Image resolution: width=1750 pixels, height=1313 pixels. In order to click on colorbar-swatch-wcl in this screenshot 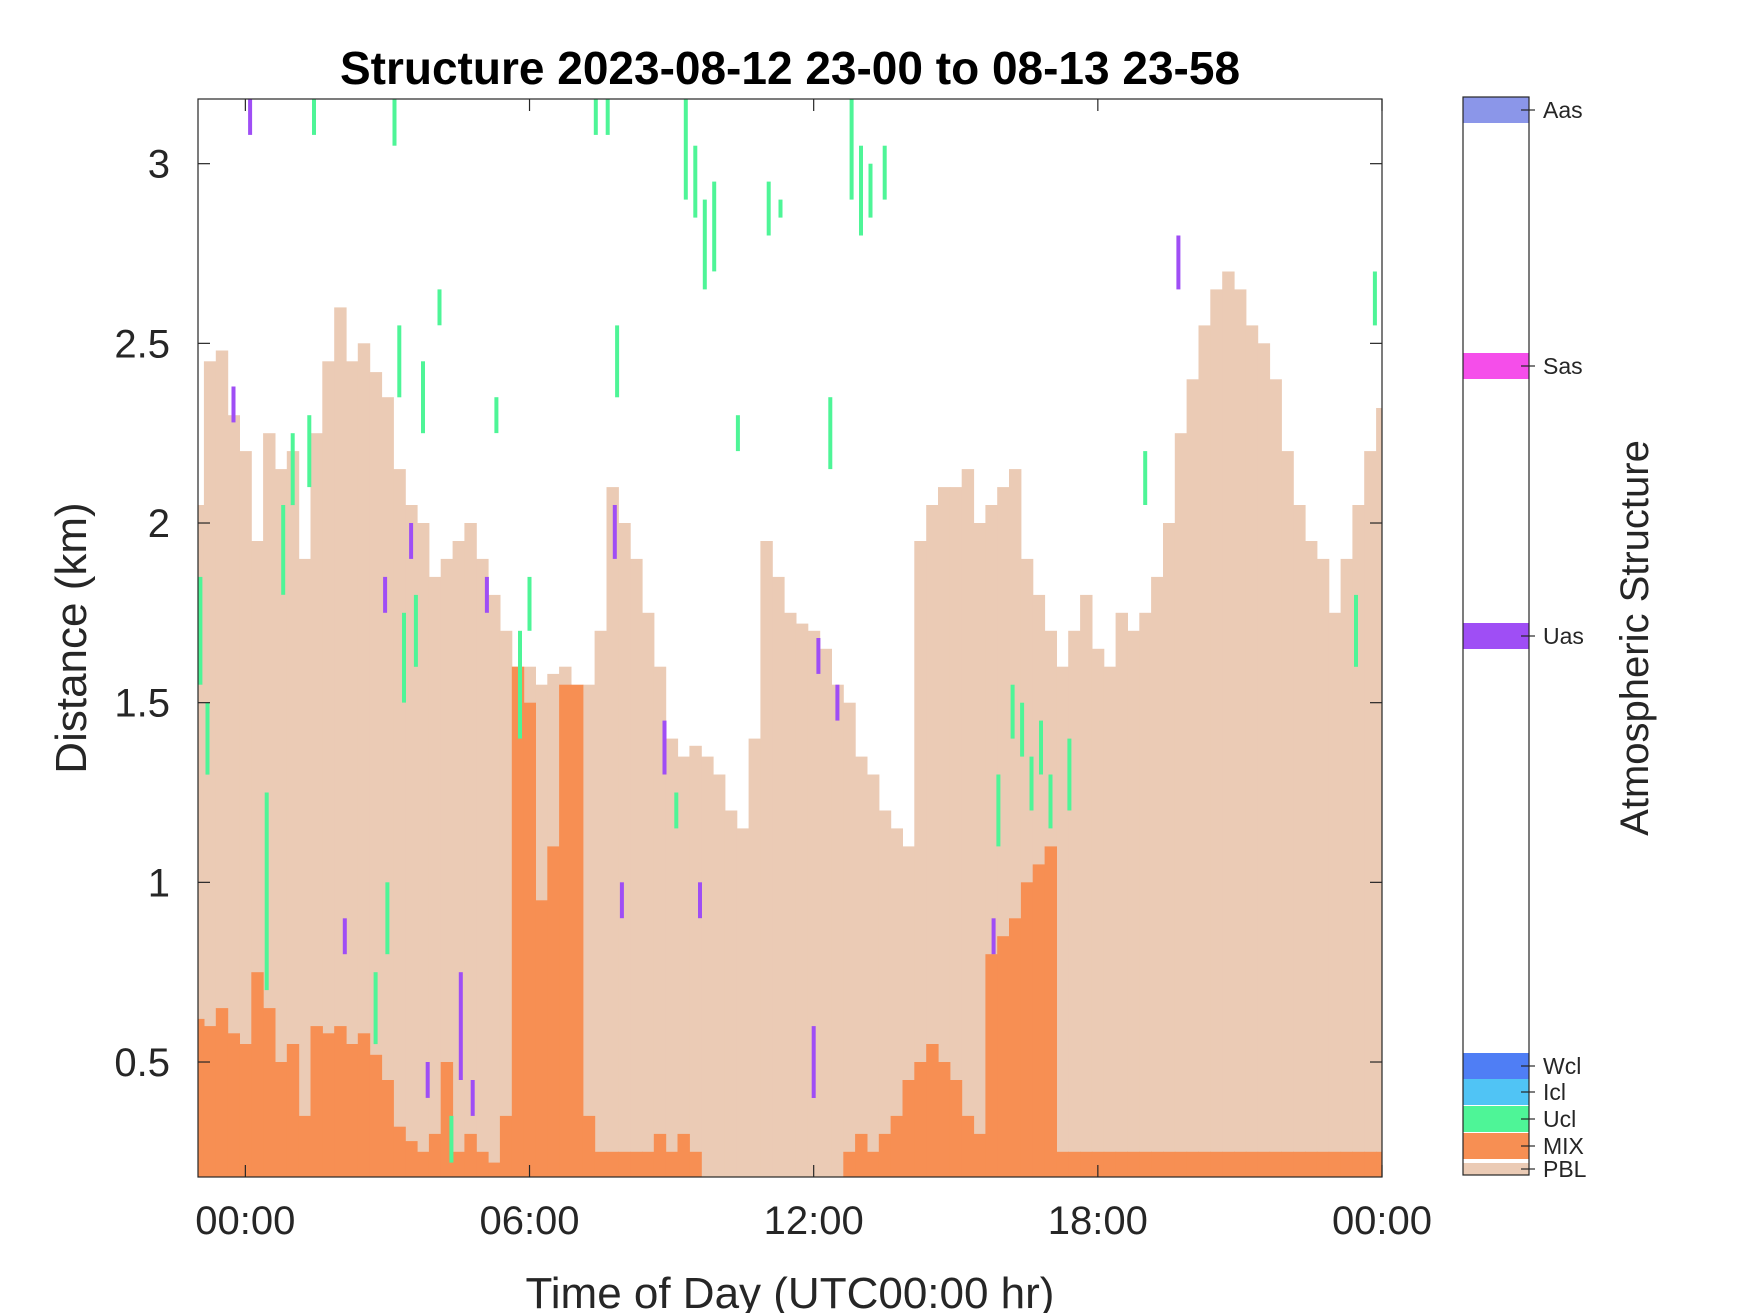, I will do `click(1496, 1066)`.